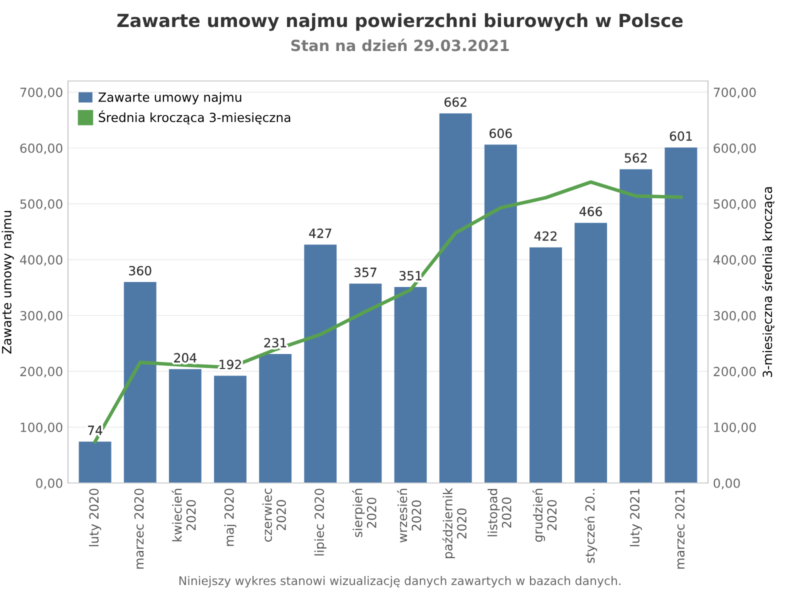 The height and width of the screenshot is (600, 800). I want to click on y2-tick-label: 600,00, so click(735, 148).